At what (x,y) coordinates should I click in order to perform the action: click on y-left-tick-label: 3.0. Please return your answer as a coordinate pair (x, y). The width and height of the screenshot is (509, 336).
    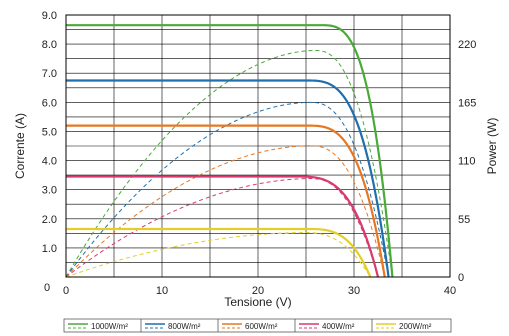
    Looking at the image, I should click on (49, 191).